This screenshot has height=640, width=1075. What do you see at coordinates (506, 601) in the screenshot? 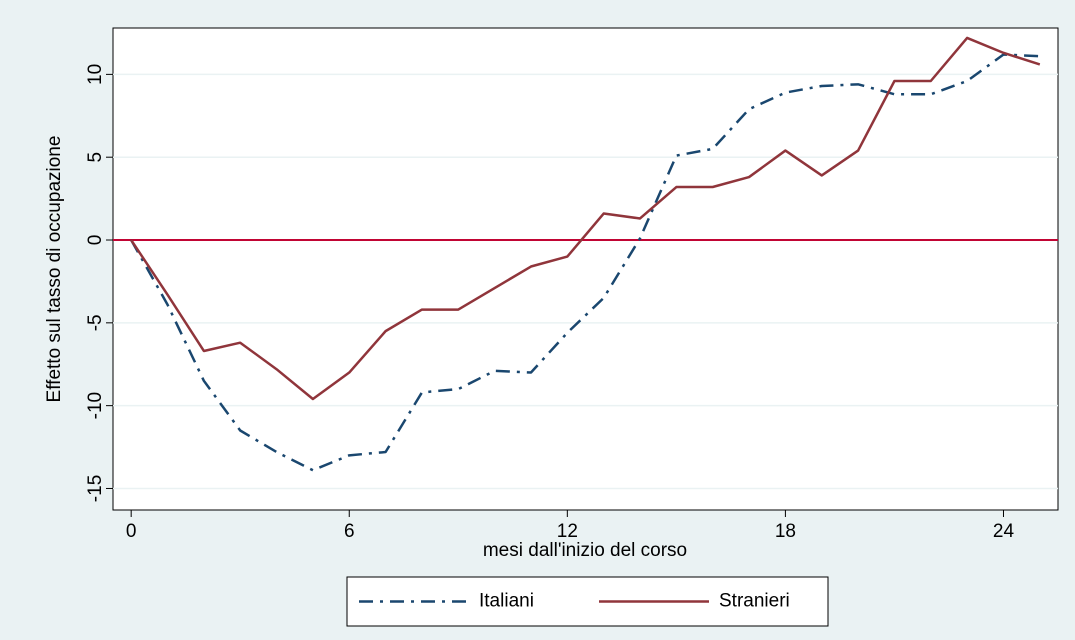
I see `legend-label: Italiani` at bounding box center [506, 601].